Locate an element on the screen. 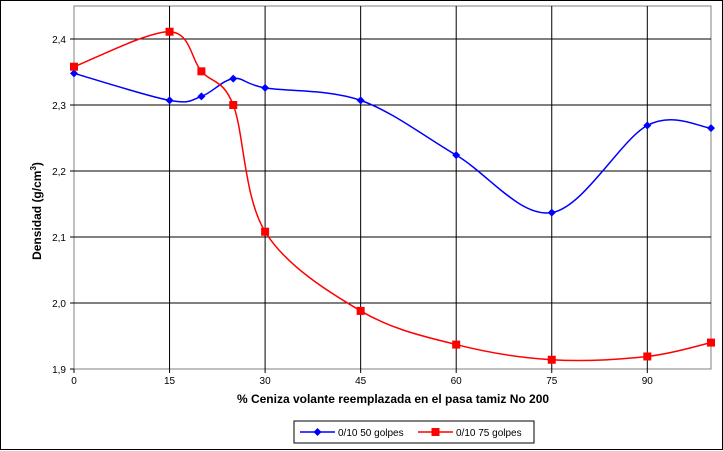  y-tick-label: 2,3 is located at coordinates (59, 106).